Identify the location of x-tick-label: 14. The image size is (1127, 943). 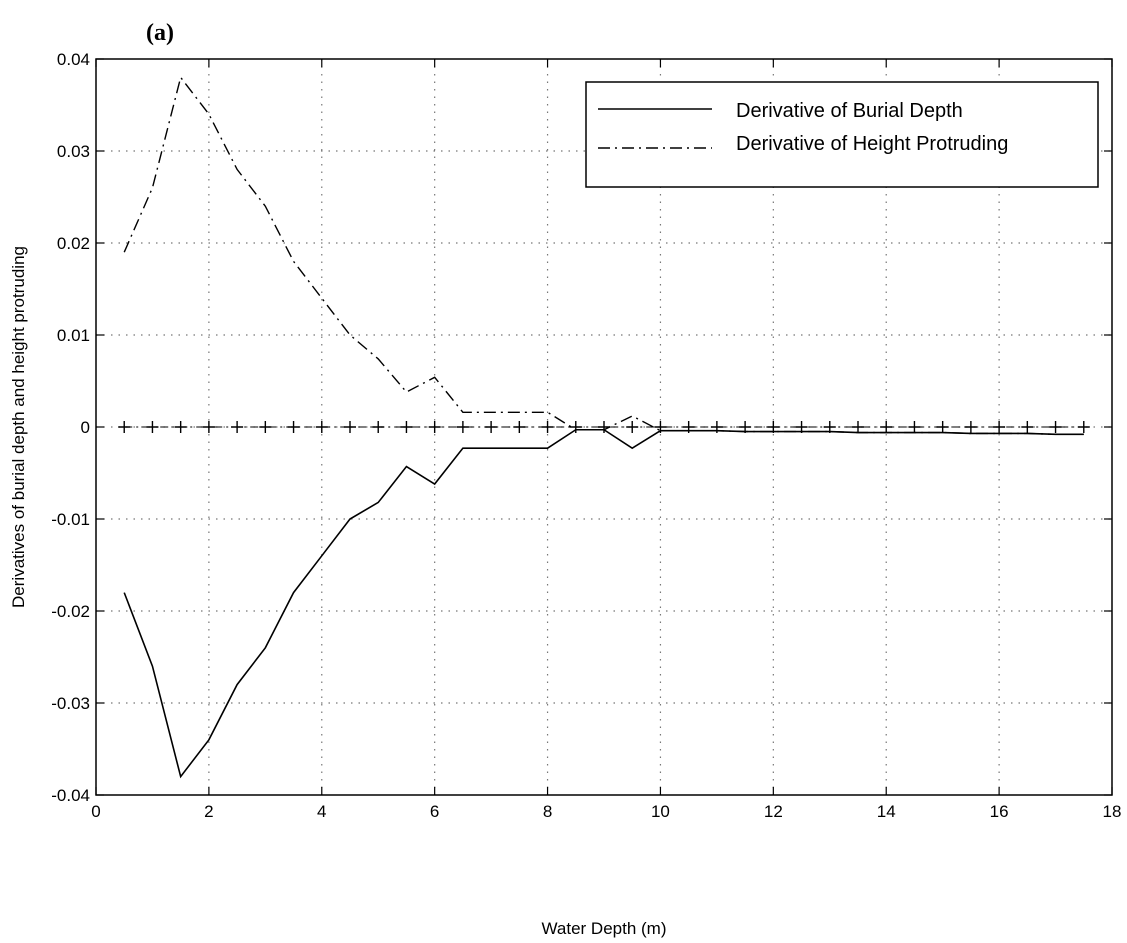
(886, 811).